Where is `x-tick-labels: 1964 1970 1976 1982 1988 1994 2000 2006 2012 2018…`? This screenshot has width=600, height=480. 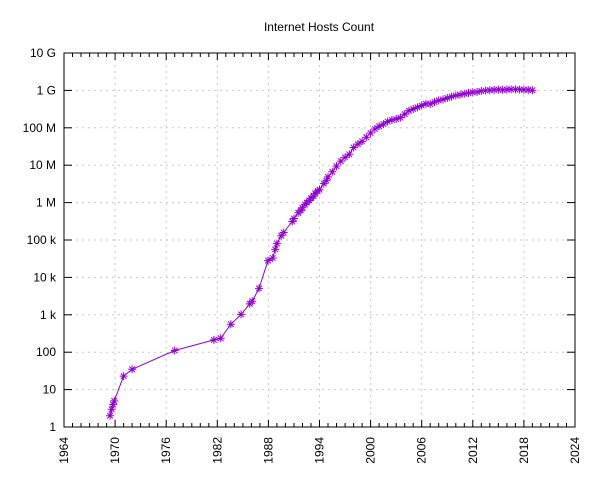
x-tick-labels: 1964 1970 1976 1982 1988 1994 2000 2006 2012 2018… is located at coordinates (319, 450).